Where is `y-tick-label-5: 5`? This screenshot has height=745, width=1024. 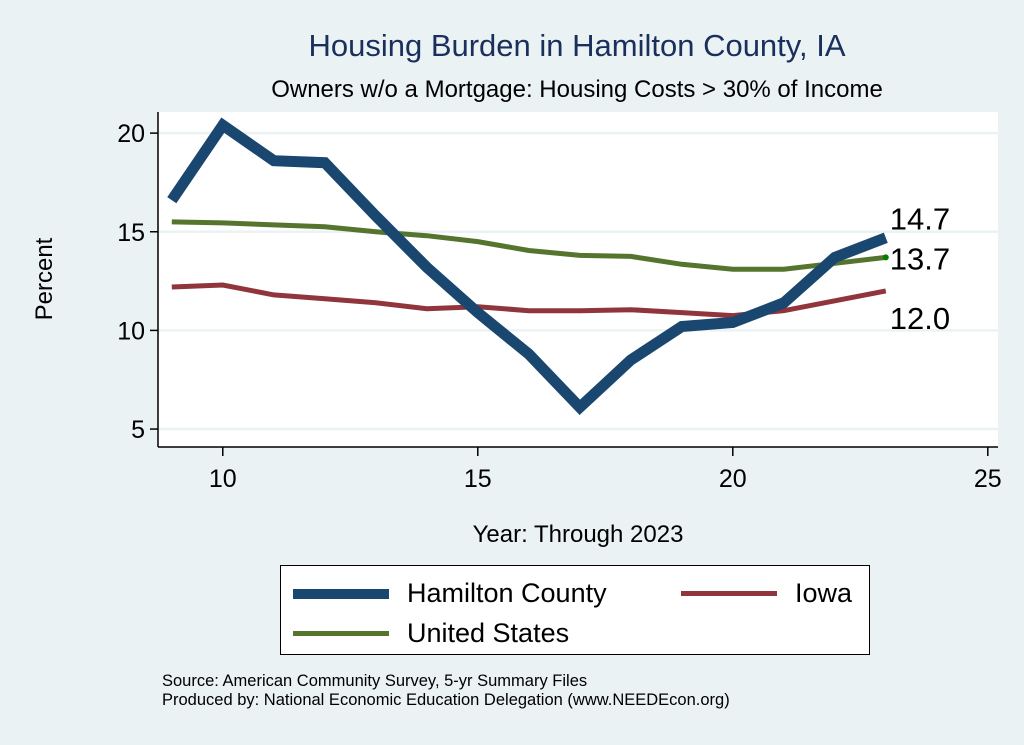 y-tick-label-5: 5 is located at coordinates (138, 430).